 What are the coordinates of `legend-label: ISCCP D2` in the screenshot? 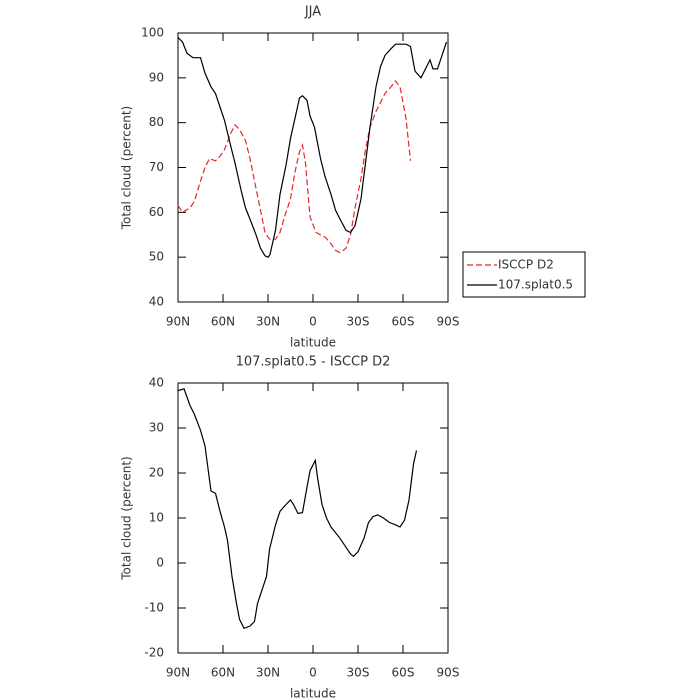 It's located at (526, 265).